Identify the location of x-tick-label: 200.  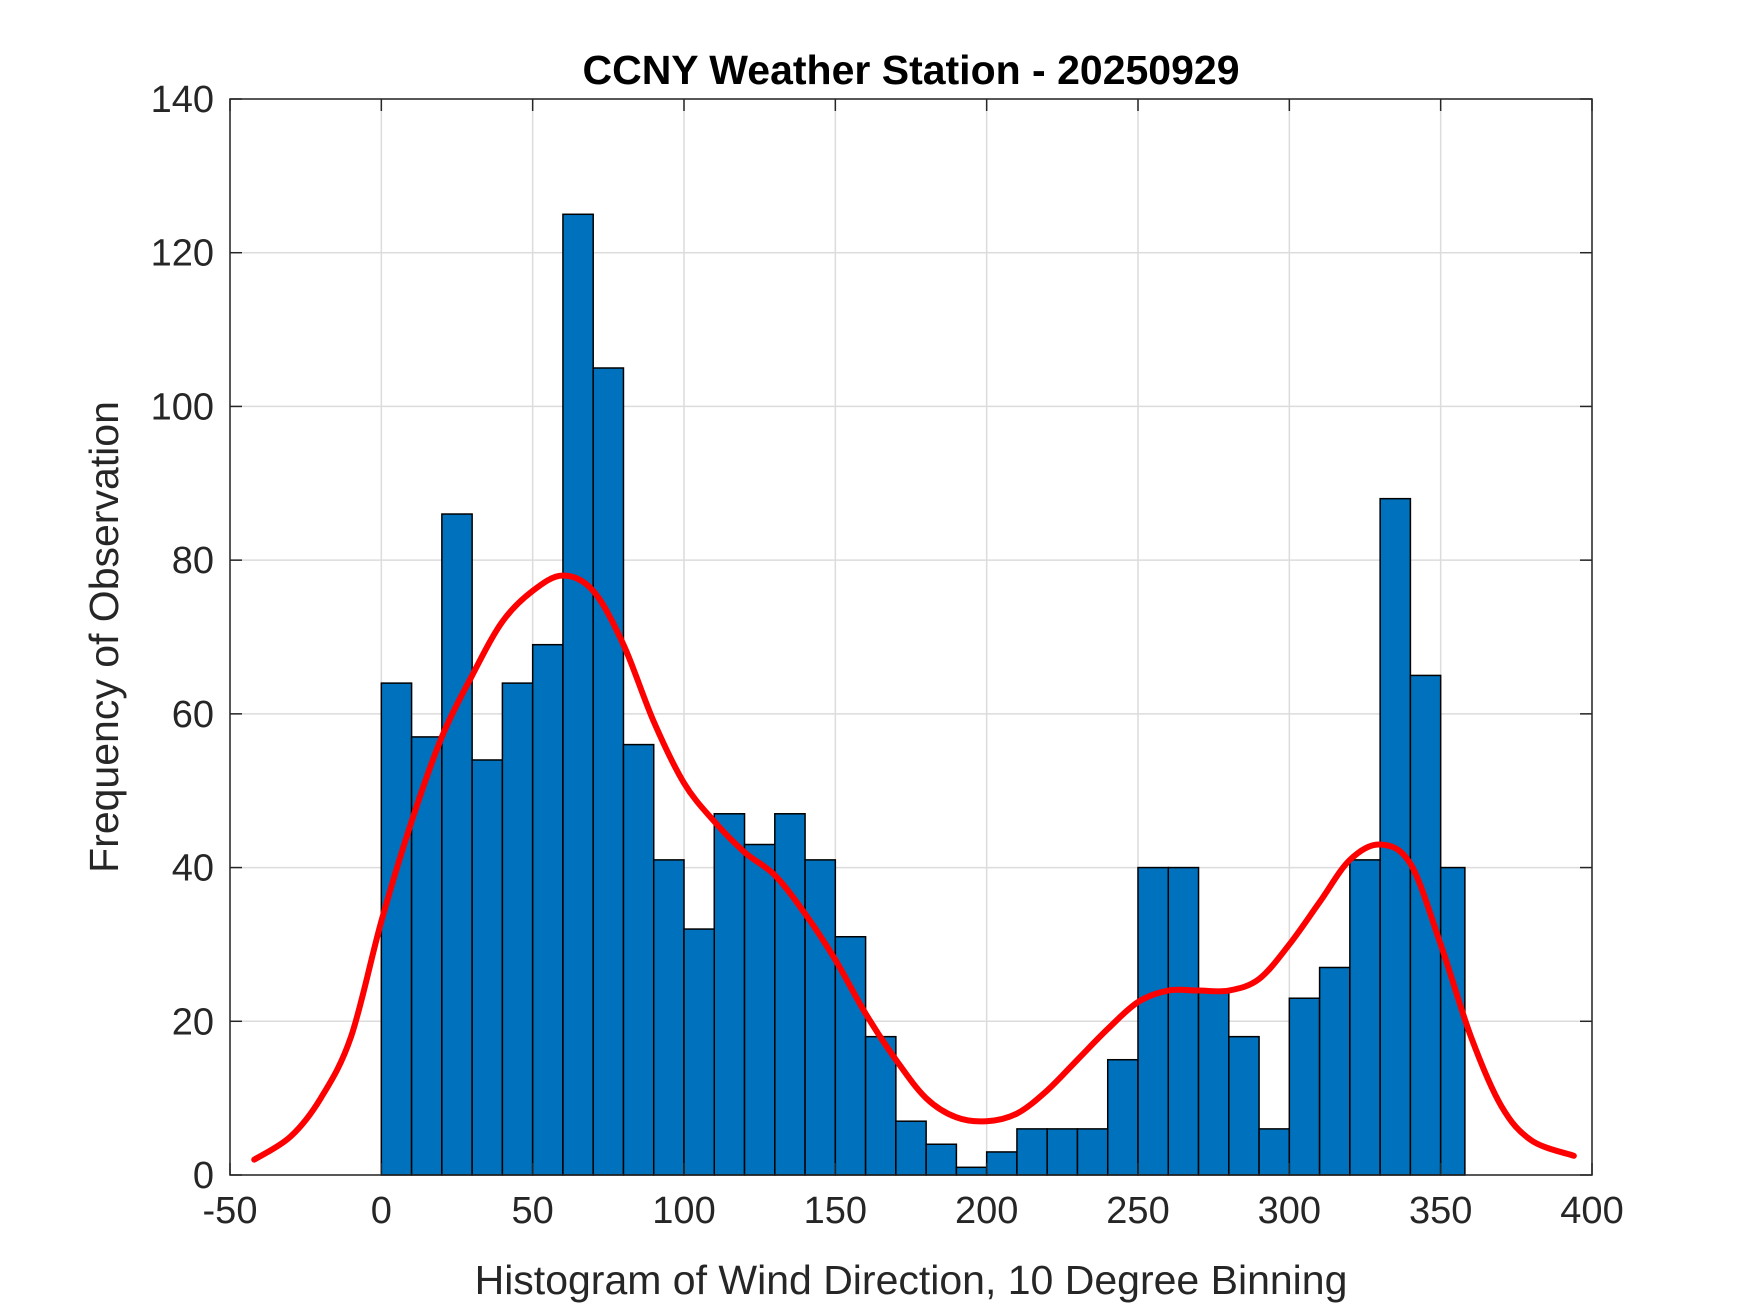
(986, 1211).